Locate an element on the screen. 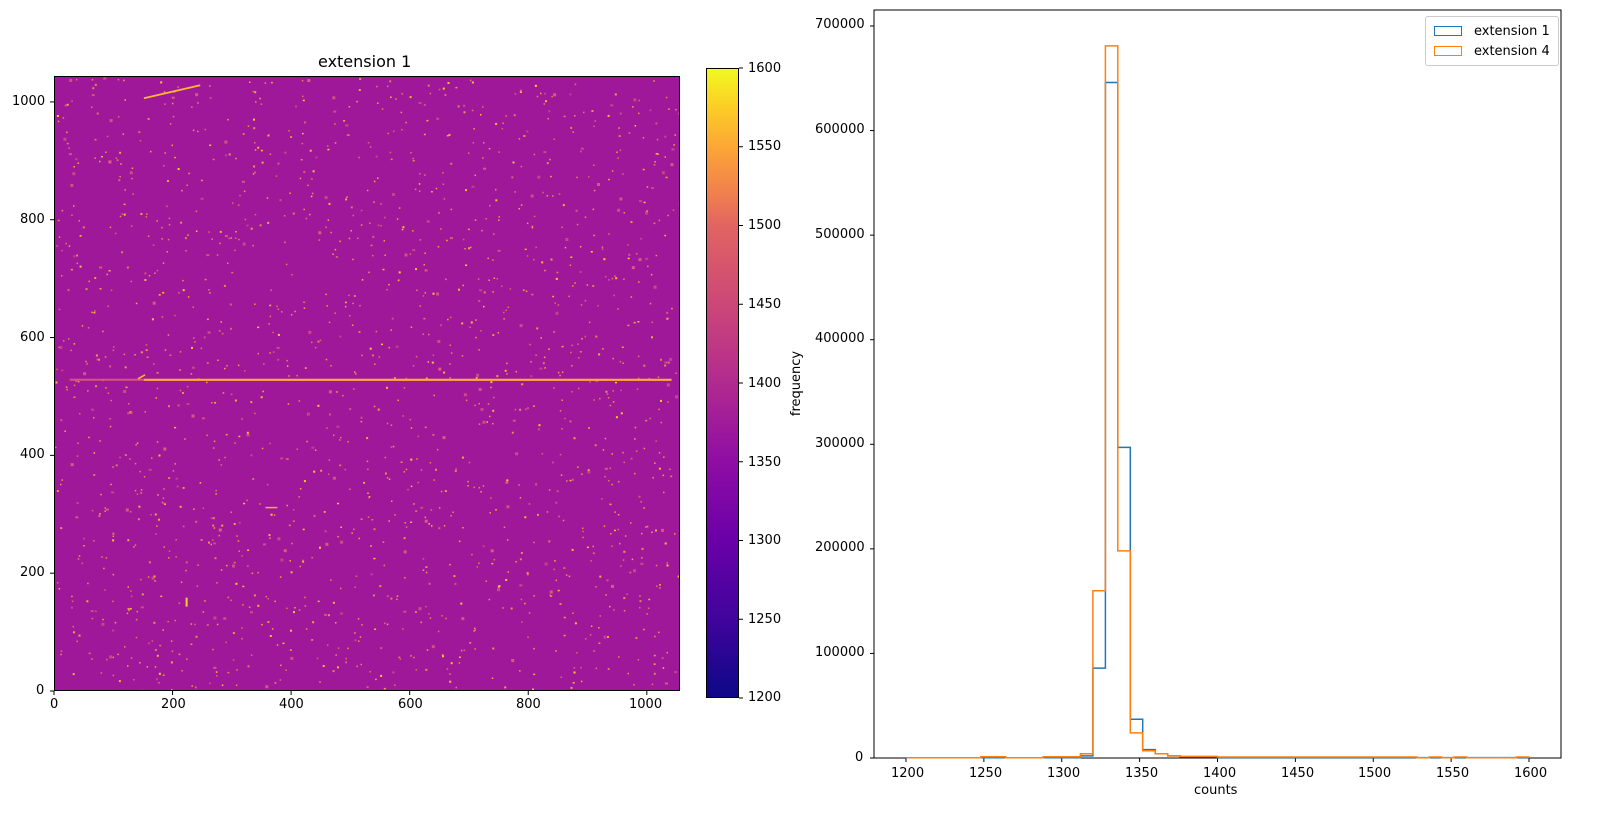 This screenshot has width=1614, height=833. y-tick: 400000 is located at coordinates (840, 338).